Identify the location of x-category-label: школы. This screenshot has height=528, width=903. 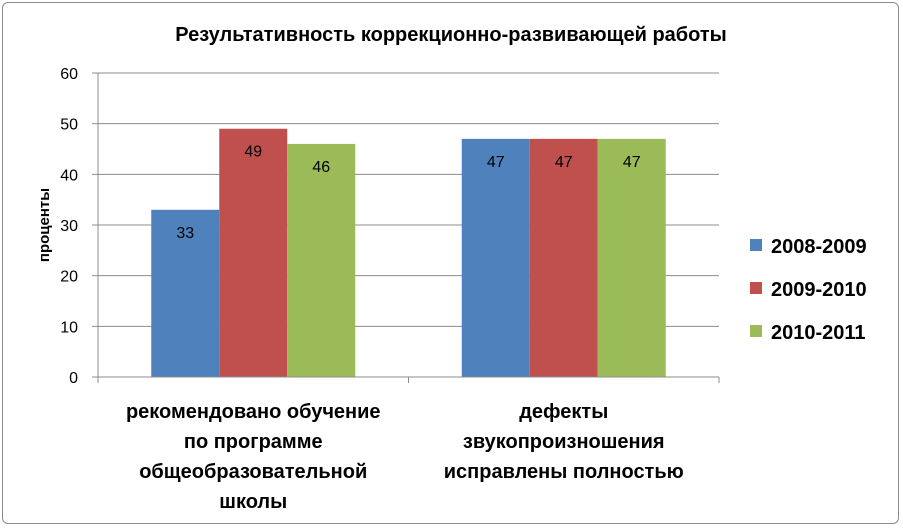
(253, 502).